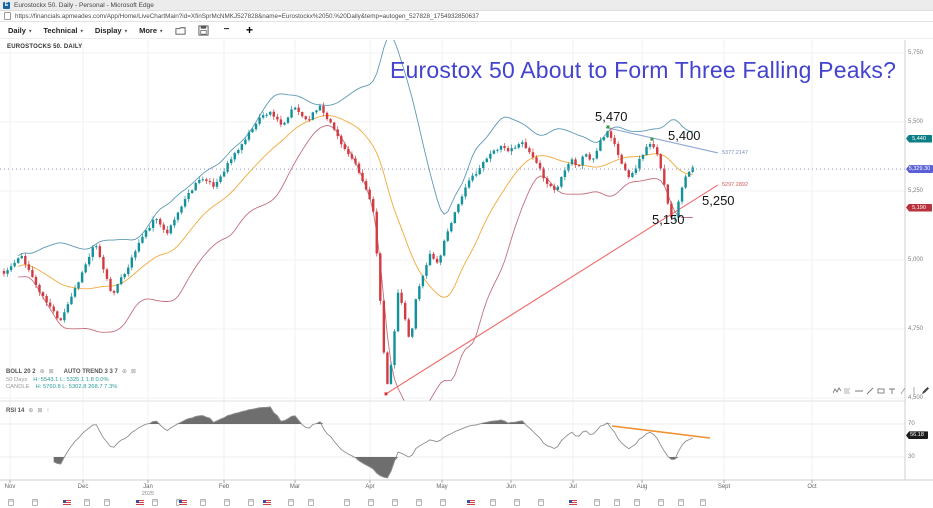 This screenshot has width=933, height=508. Describe the element at coordinates (466, 30) in the screenshot. I see `chart-toolbar: Daily ▼ Technical ▼ Display ▼ More ▼ − +` at that location.